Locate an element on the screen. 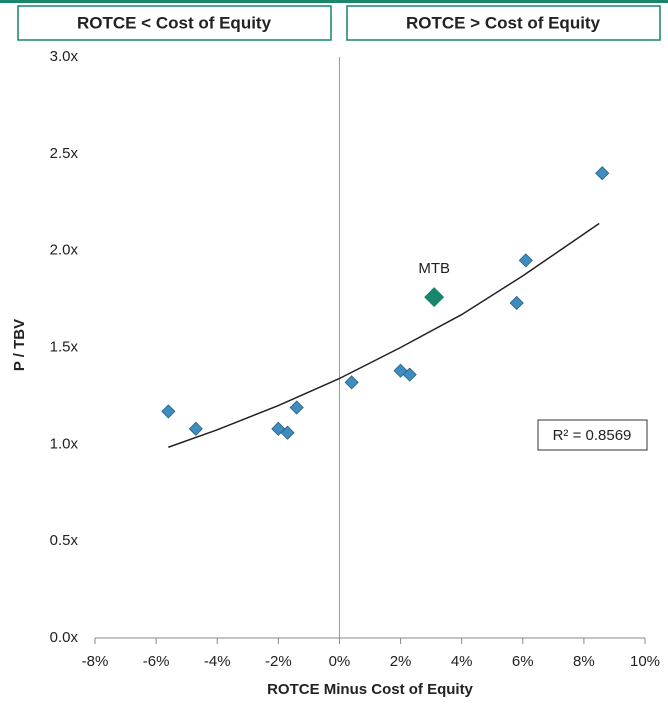 The image size is (668, 707). x-tick-label: 0% is located at coordinates (340, 661).